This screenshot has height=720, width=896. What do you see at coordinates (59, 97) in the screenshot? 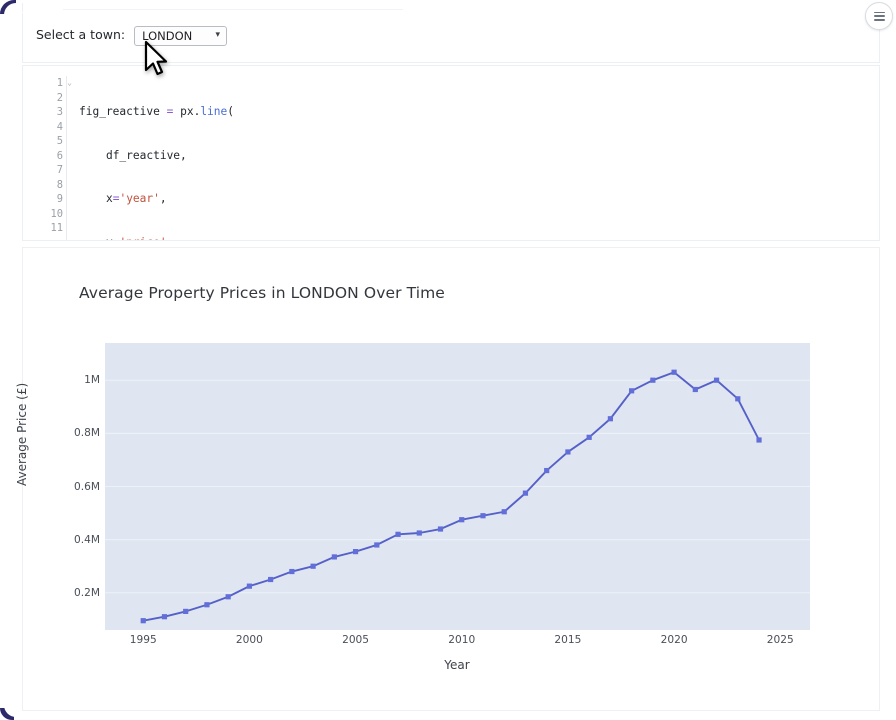
I see `line-number: 2` at bounding box center [59, 97].